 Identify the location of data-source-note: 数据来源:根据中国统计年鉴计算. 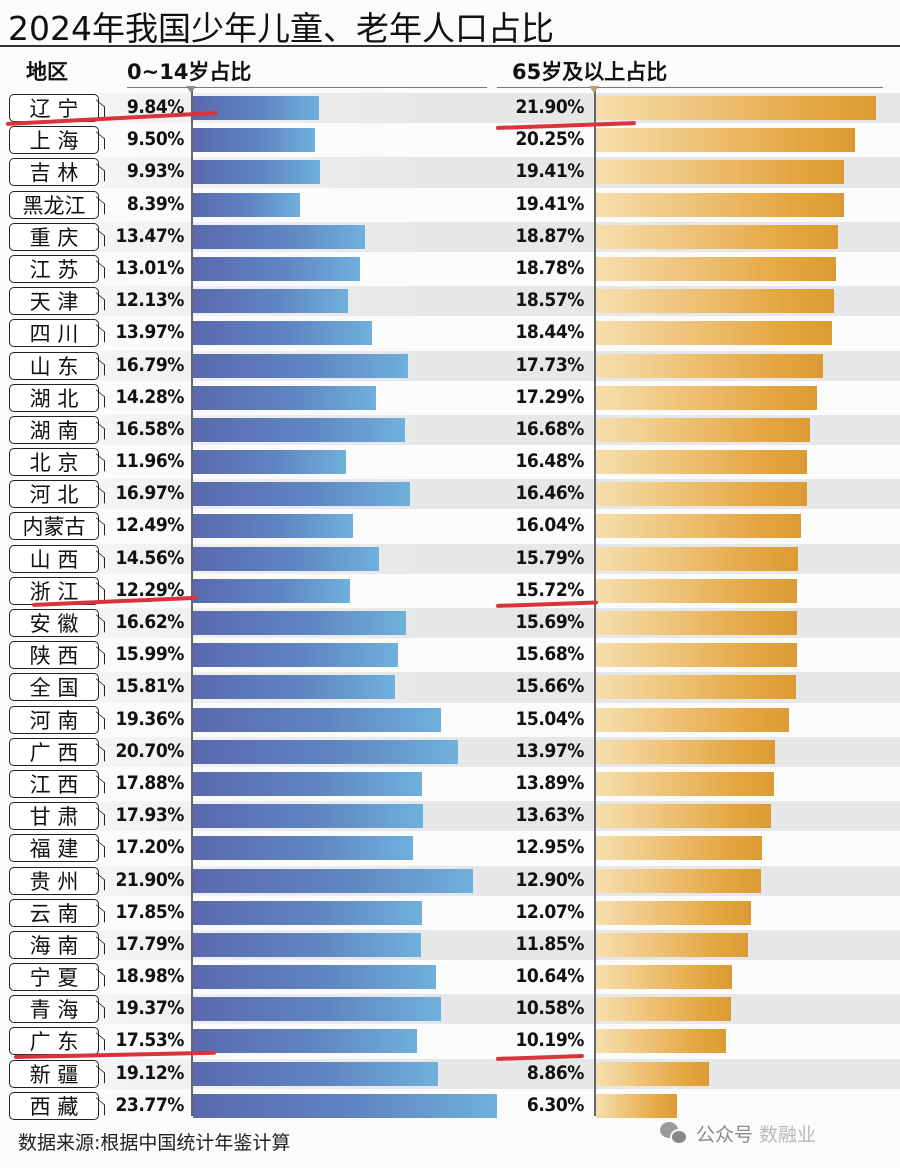
(154, 1143).